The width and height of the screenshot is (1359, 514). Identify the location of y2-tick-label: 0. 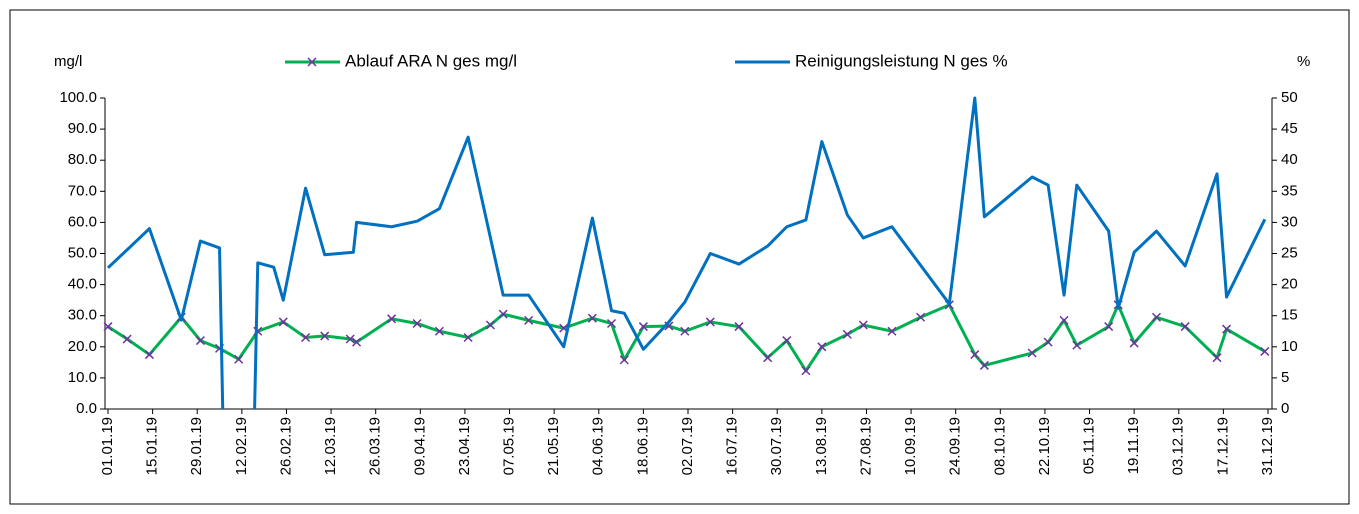
(1285, 408).